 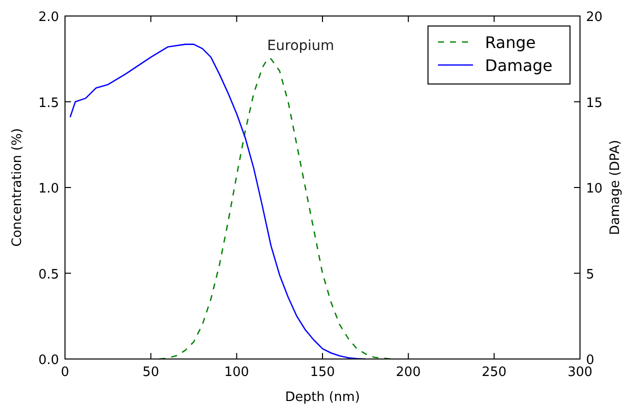 What do you see at coordinates (510, 42) in the screenshot?
I see `legend-label: Range` at bounding box center [510, 42].